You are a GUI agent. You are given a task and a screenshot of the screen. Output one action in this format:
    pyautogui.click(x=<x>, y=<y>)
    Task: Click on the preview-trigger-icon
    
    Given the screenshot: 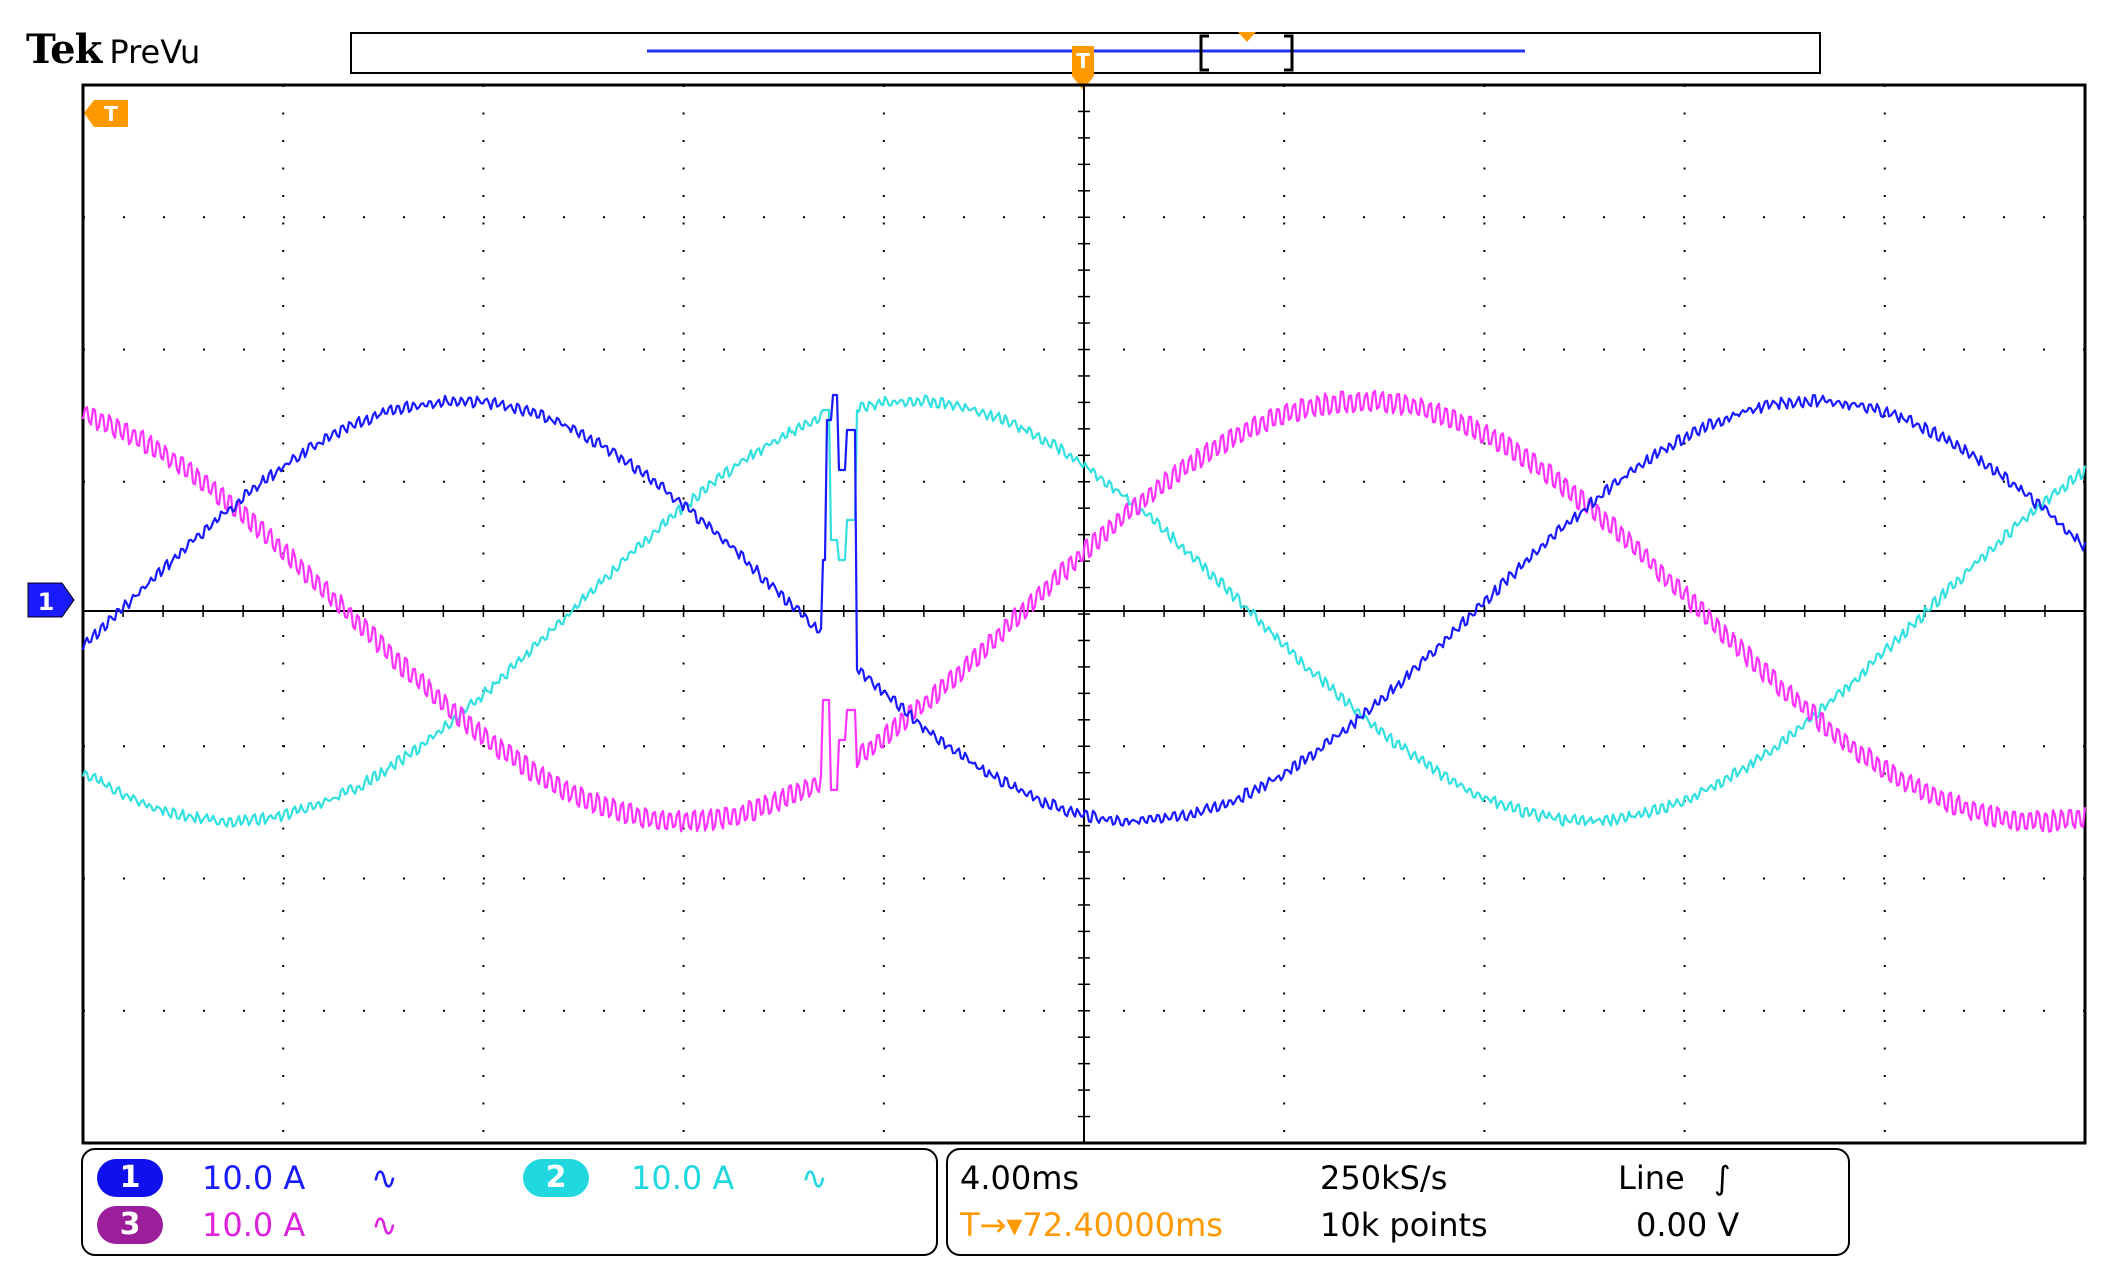 What is the action you would take?
    pyautogui.click(x=1247, y=37)
    